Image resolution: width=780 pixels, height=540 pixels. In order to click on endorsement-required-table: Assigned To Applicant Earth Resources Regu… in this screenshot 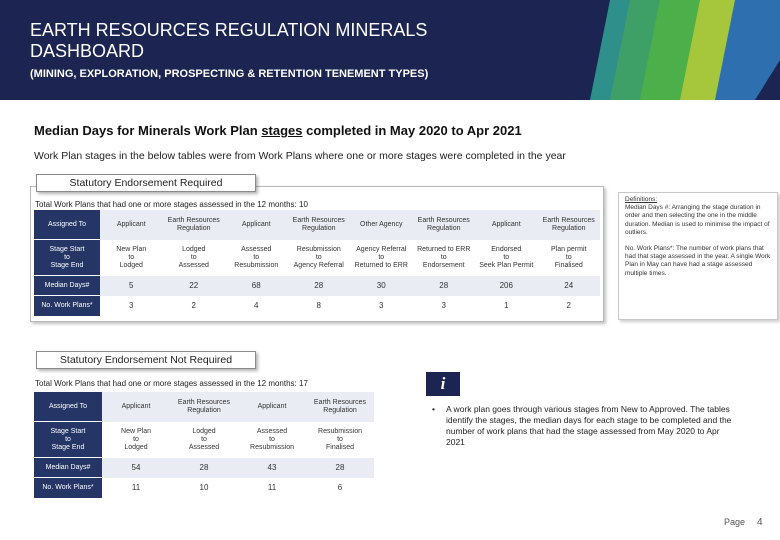, I will do `click(317, 263)`.